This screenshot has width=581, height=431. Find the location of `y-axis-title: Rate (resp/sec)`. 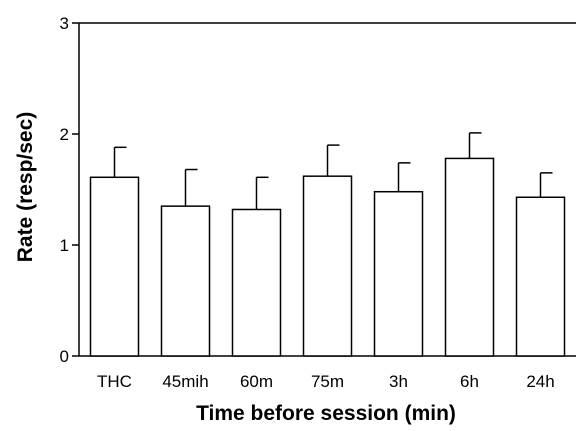

y-axis-title: Rate (resp/sec) is located at coordinates (25, 187).